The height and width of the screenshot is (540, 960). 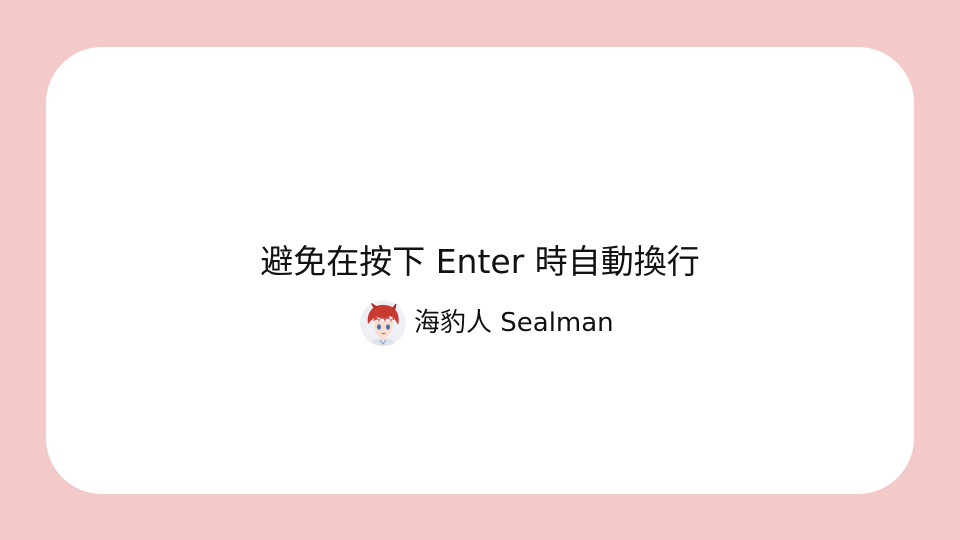 I want to click on author-name: 海豹人 Sealman, so click(x=514, y=323).